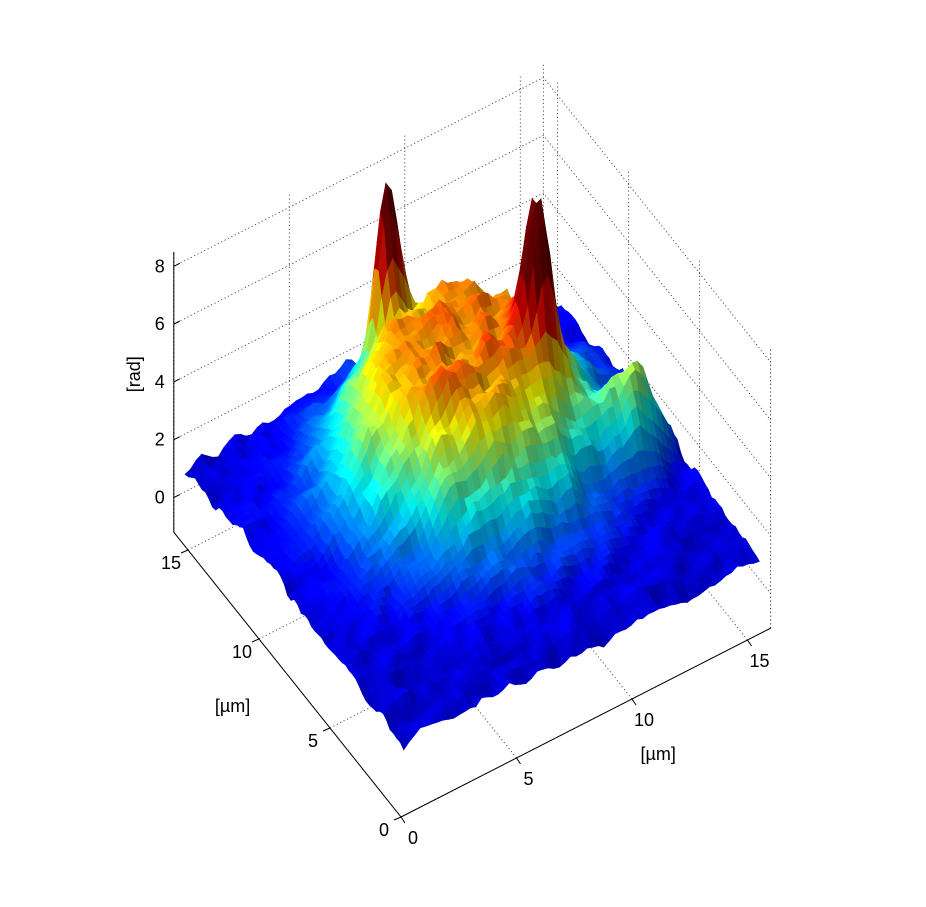  What do you see at coordinates (160, 266) in the screenshot?
I see `z-tick-label: 8` at bounding box center [160, 266].